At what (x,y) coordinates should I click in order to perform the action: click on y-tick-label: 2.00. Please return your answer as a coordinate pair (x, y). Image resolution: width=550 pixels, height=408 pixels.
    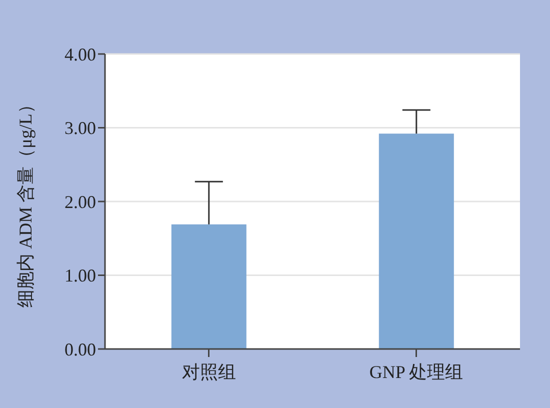
    Looking at the image, I should click on (80, 202).